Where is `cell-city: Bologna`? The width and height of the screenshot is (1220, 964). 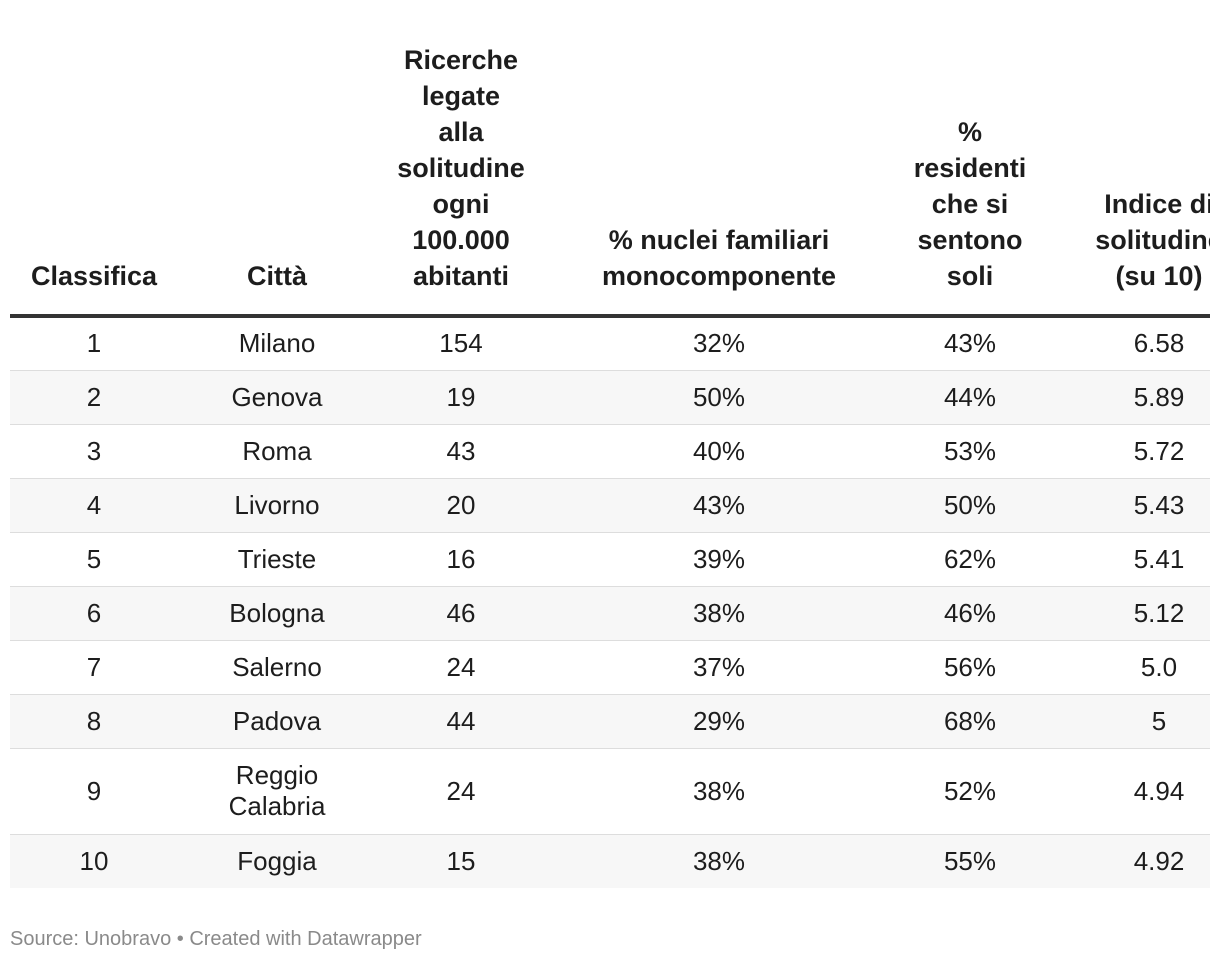 cell-city: Bologna is located at coordinates (277, 613).